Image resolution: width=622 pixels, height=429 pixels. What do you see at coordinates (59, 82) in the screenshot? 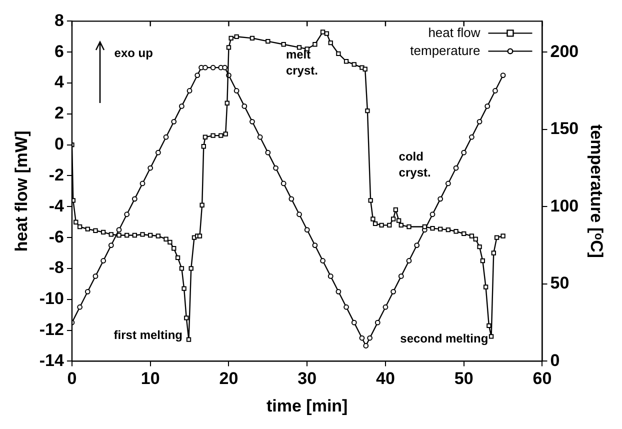
I see `y-tick-label: 4` at bounding box center [59, 82].